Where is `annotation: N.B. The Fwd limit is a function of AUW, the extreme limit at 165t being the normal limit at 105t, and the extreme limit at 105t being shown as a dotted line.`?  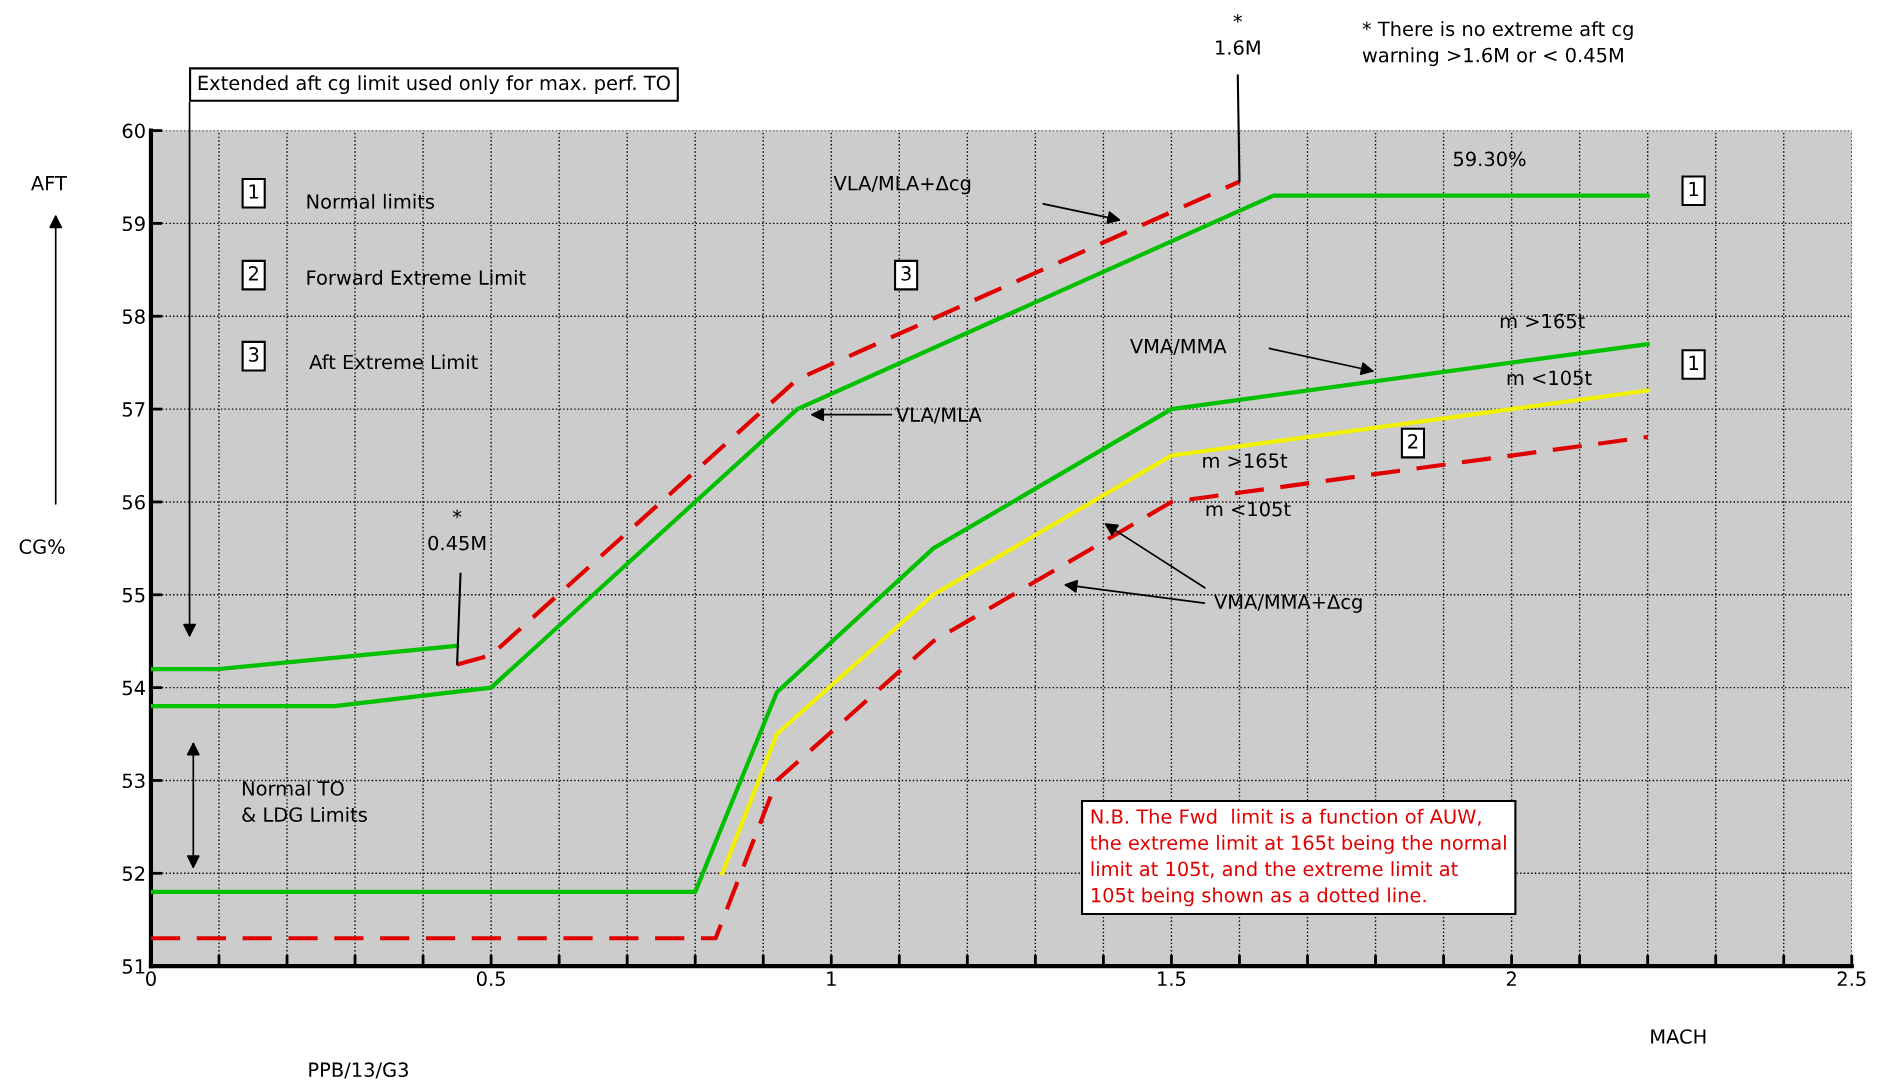
annotation: N.B. The Fwd limit is a function of AUW, the extreme limit at 165t being the normal limit at 105t, and the extreme limit at 105t being shown as a dotted line. is located at coordinates (1298, 857).